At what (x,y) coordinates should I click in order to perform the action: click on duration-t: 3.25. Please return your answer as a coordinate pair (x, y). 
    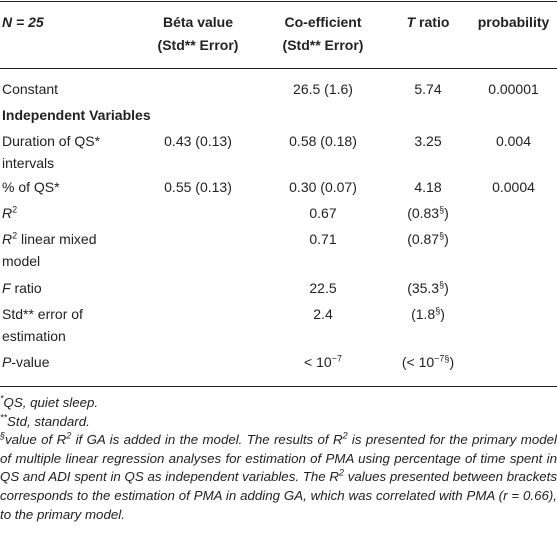
    Looking at the image, I should click on (428, 141).